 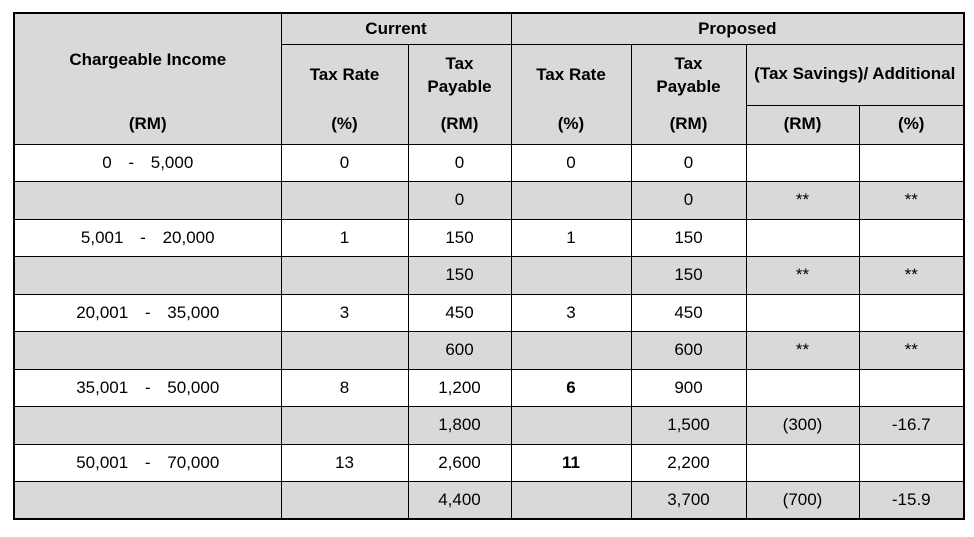 I want to click on proposed-tax-rate-cell: 0, so click(x=571, y=162).